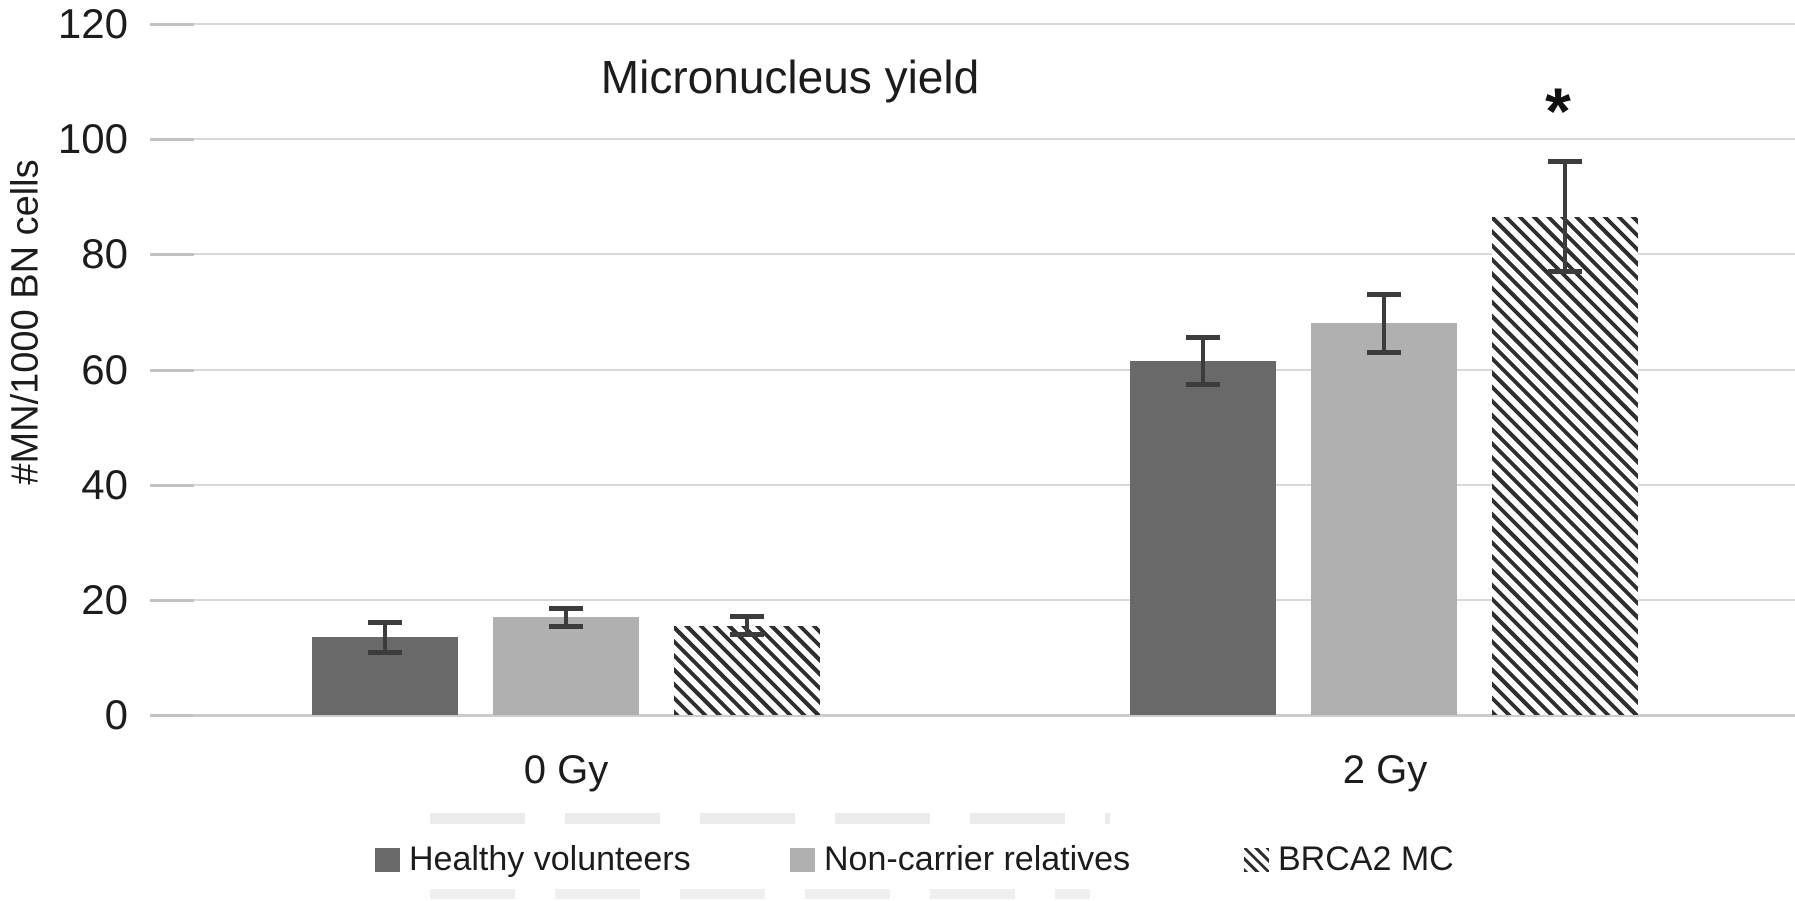 The width and height of the screenshot is (1795, 901). Describe the element at coordinates (977, 859) in the screenshot. I see `legend-label-non-carrier-relatives: Non-carrier relatives` at that location.